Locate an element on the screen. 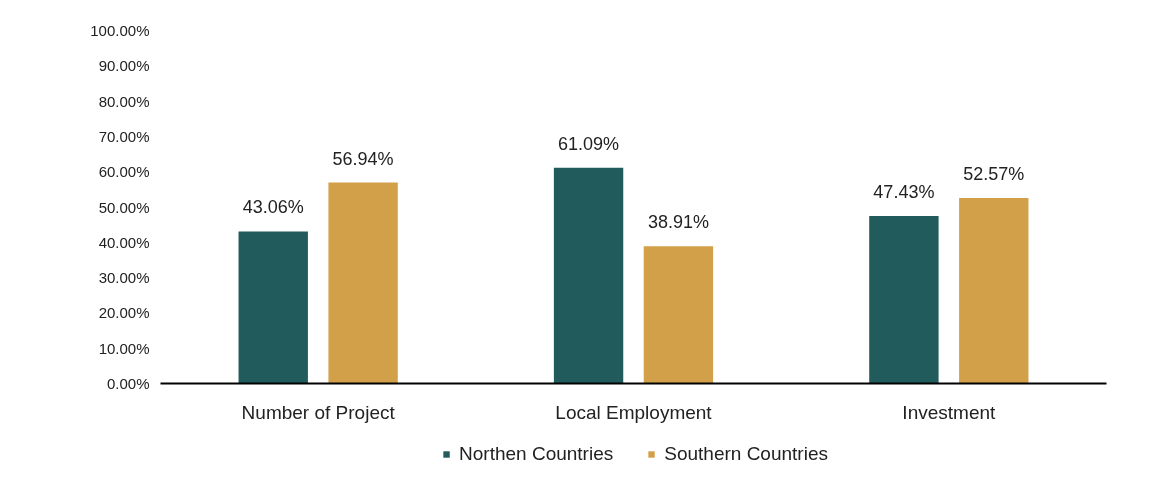 This screenshot has width=1171, height=493. data-label: 52.57% is located at coordinates (994, 173).